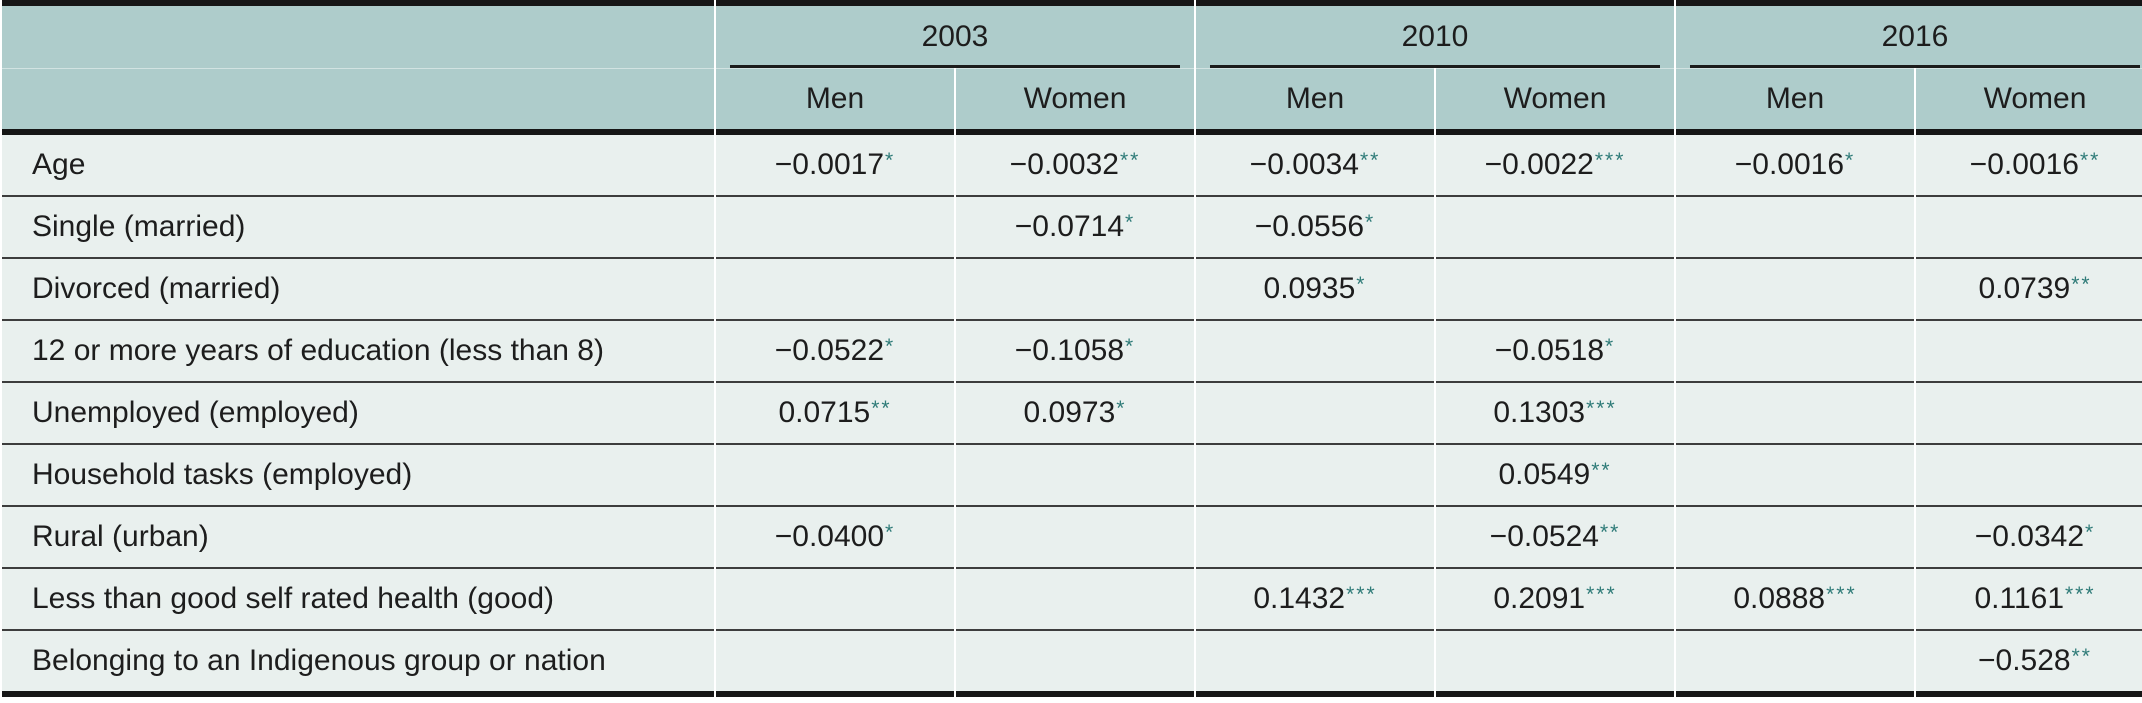 The height and width of the screenshot is (703, 2142). I want to click on coef-value: 0.1303, so click(1539, 412).